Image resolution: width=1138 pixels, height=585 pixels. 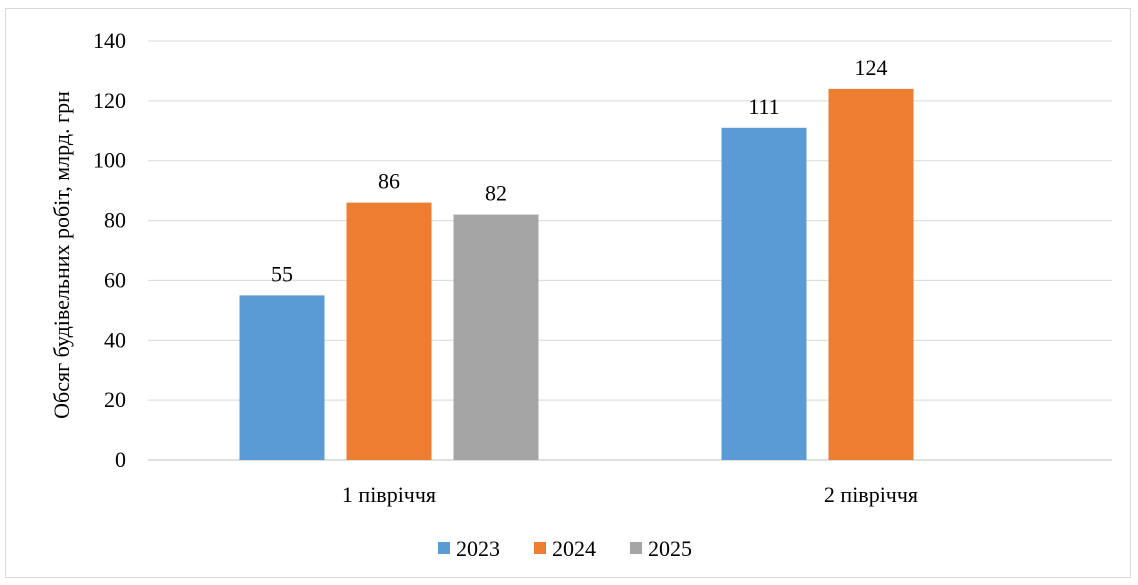 What do you see at coordinates (282, 273) in the screenshot?
I see `data-label: 55` at bounding box center [282, 273].